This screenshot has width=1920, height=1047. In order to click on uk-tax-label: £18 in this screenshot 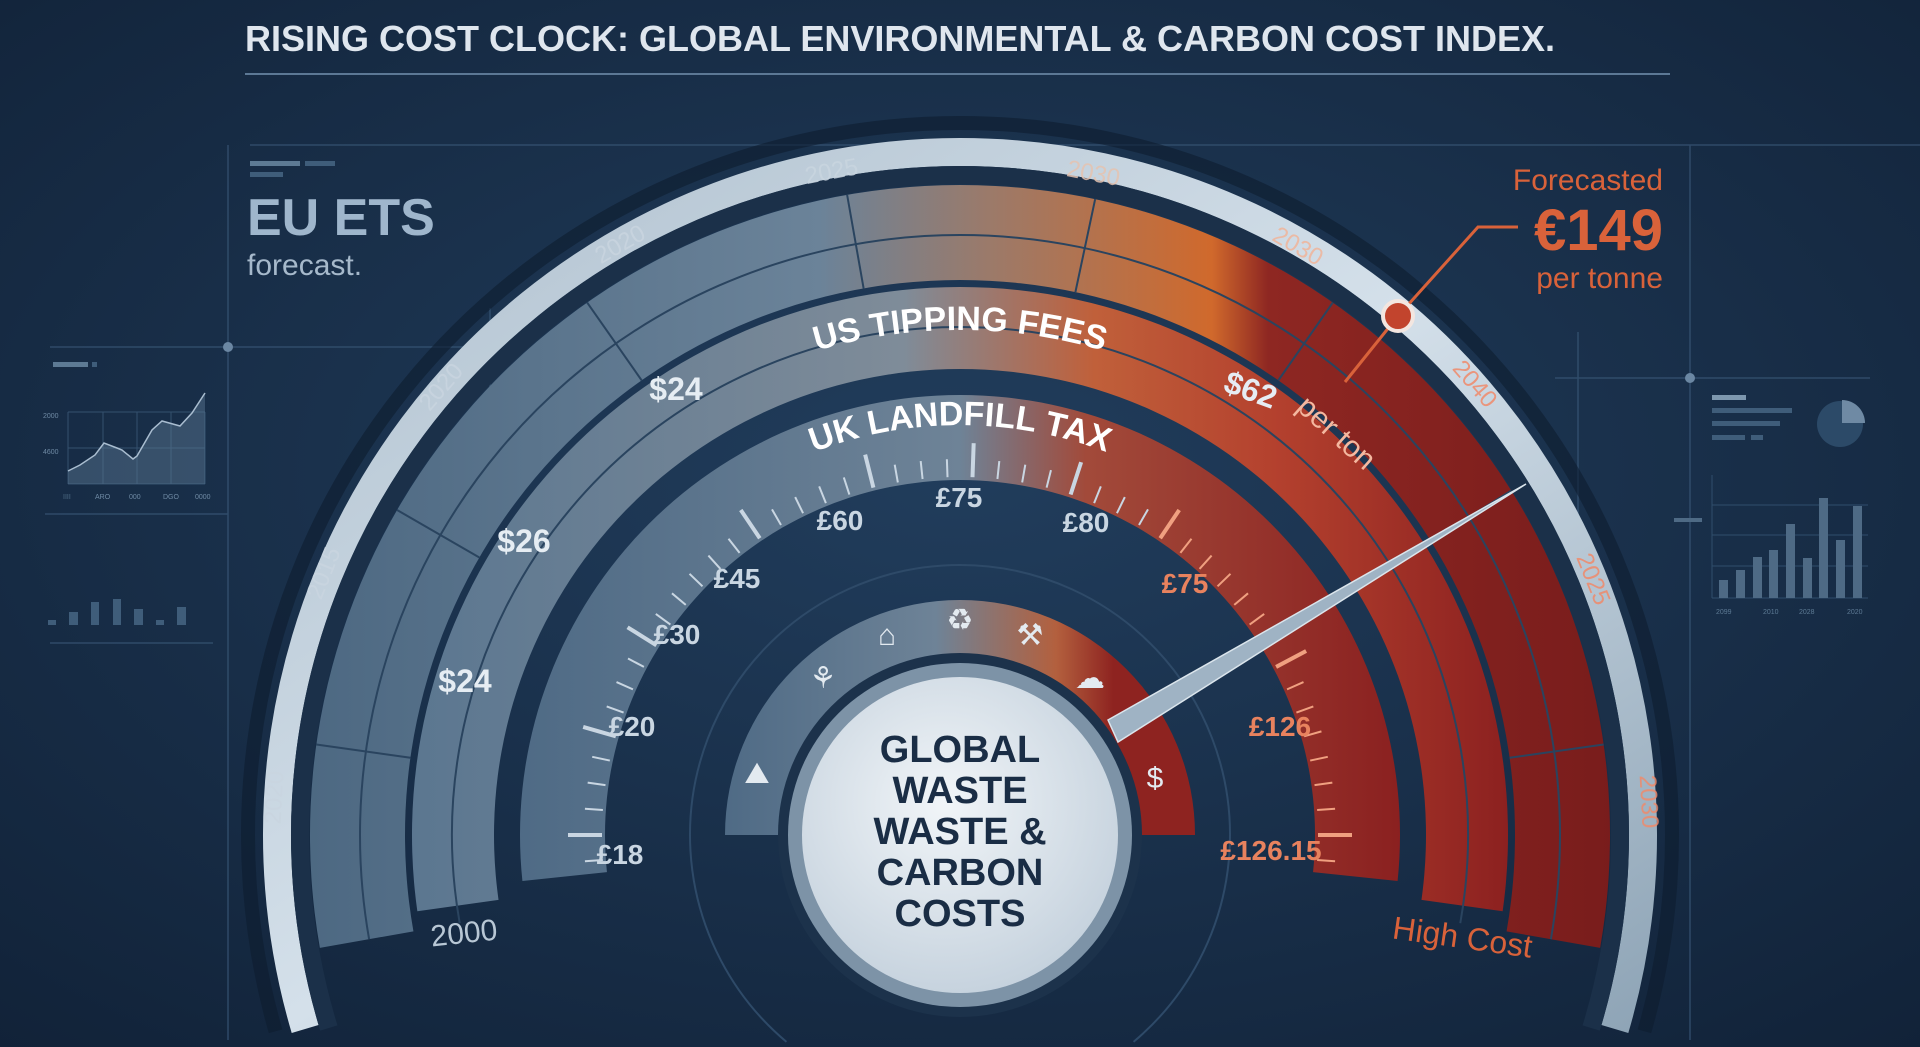, I will do `click(620, 854)`.